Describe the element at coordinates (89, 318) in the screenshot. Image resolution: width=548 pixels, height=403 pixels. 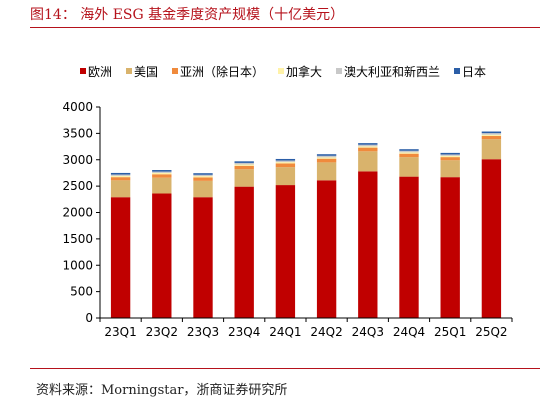
I see `y-tick-label-0: 0` at that location.